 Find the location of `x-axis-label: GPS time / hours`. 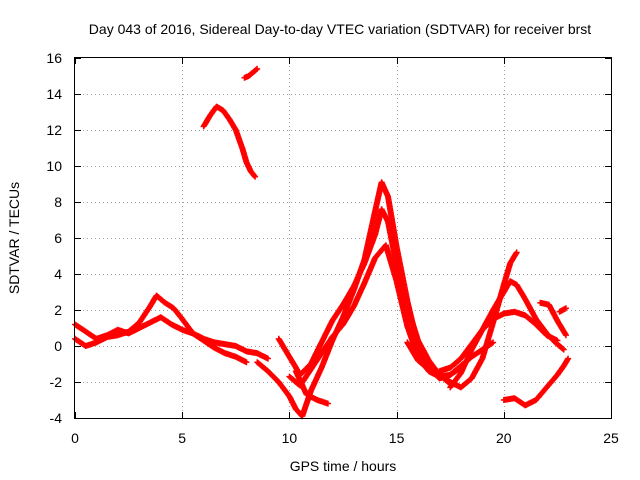

x-axis-label: GPS time / hours is located at coordinates (343, 466).